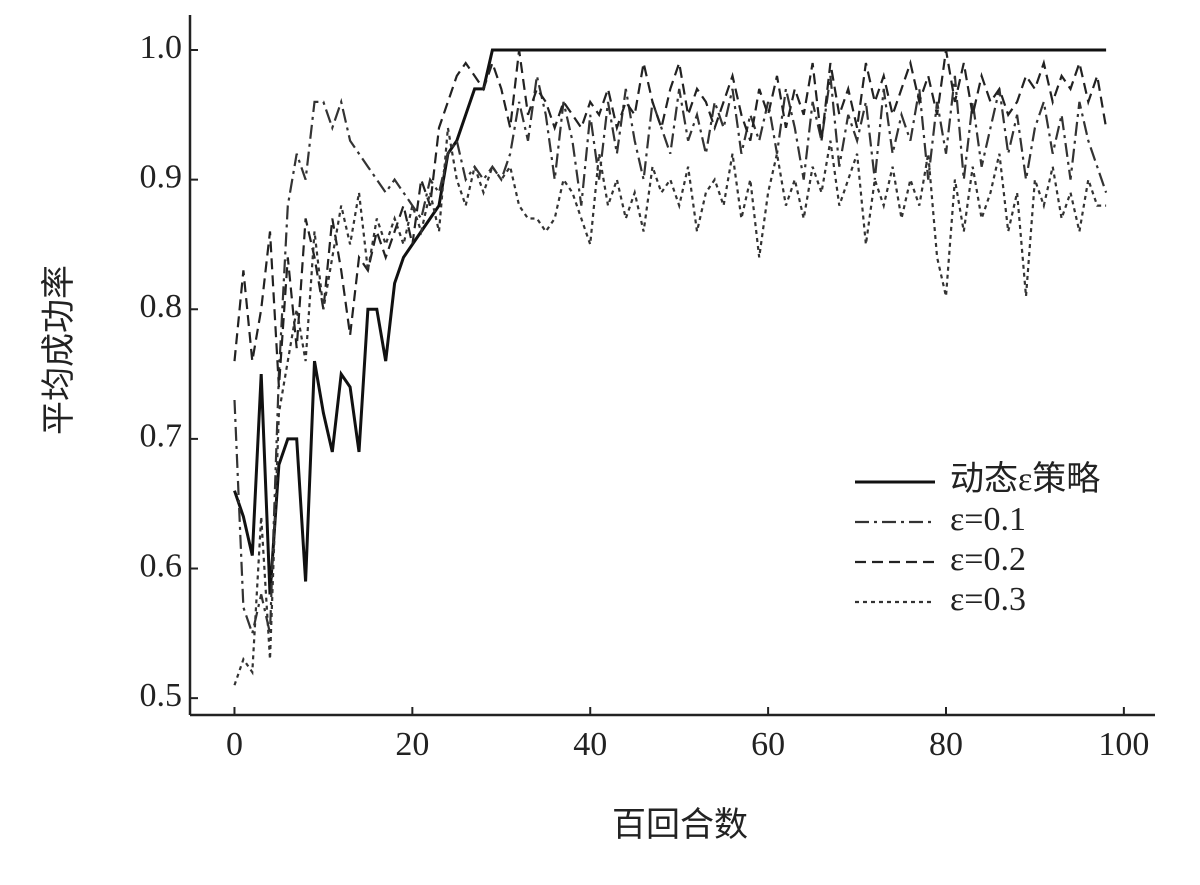 The height and width of the screenshot is (885, 1200). What do you see at coordinates (161, 176) in the screenshot?
I see `y-tick-label: 0.9` at bounding box center [161, 176].